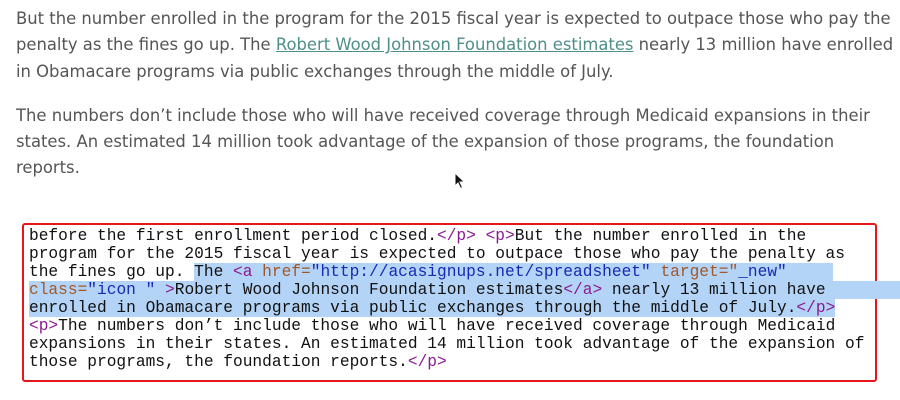 This screenshot has height=400, width=900. Describe the element at coordinates (213, 272) in the screenshot. I see `code-text: The` at that location.